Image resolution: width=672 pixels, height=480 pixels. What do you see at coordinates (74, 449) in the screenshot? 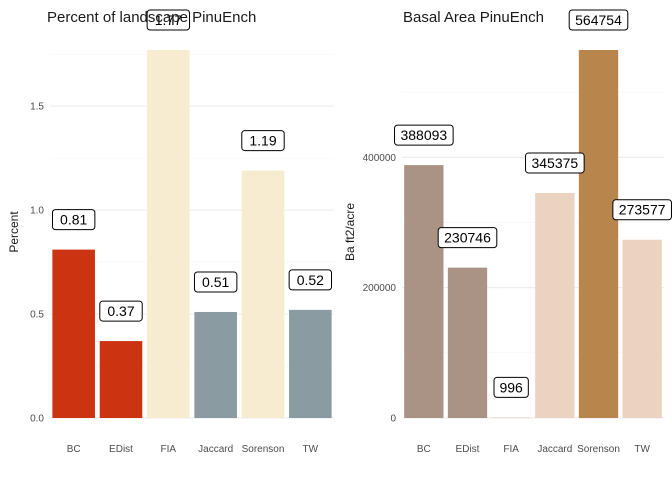
I see `chart1-x-tick-label: BC` at bounding box center [74, 449].